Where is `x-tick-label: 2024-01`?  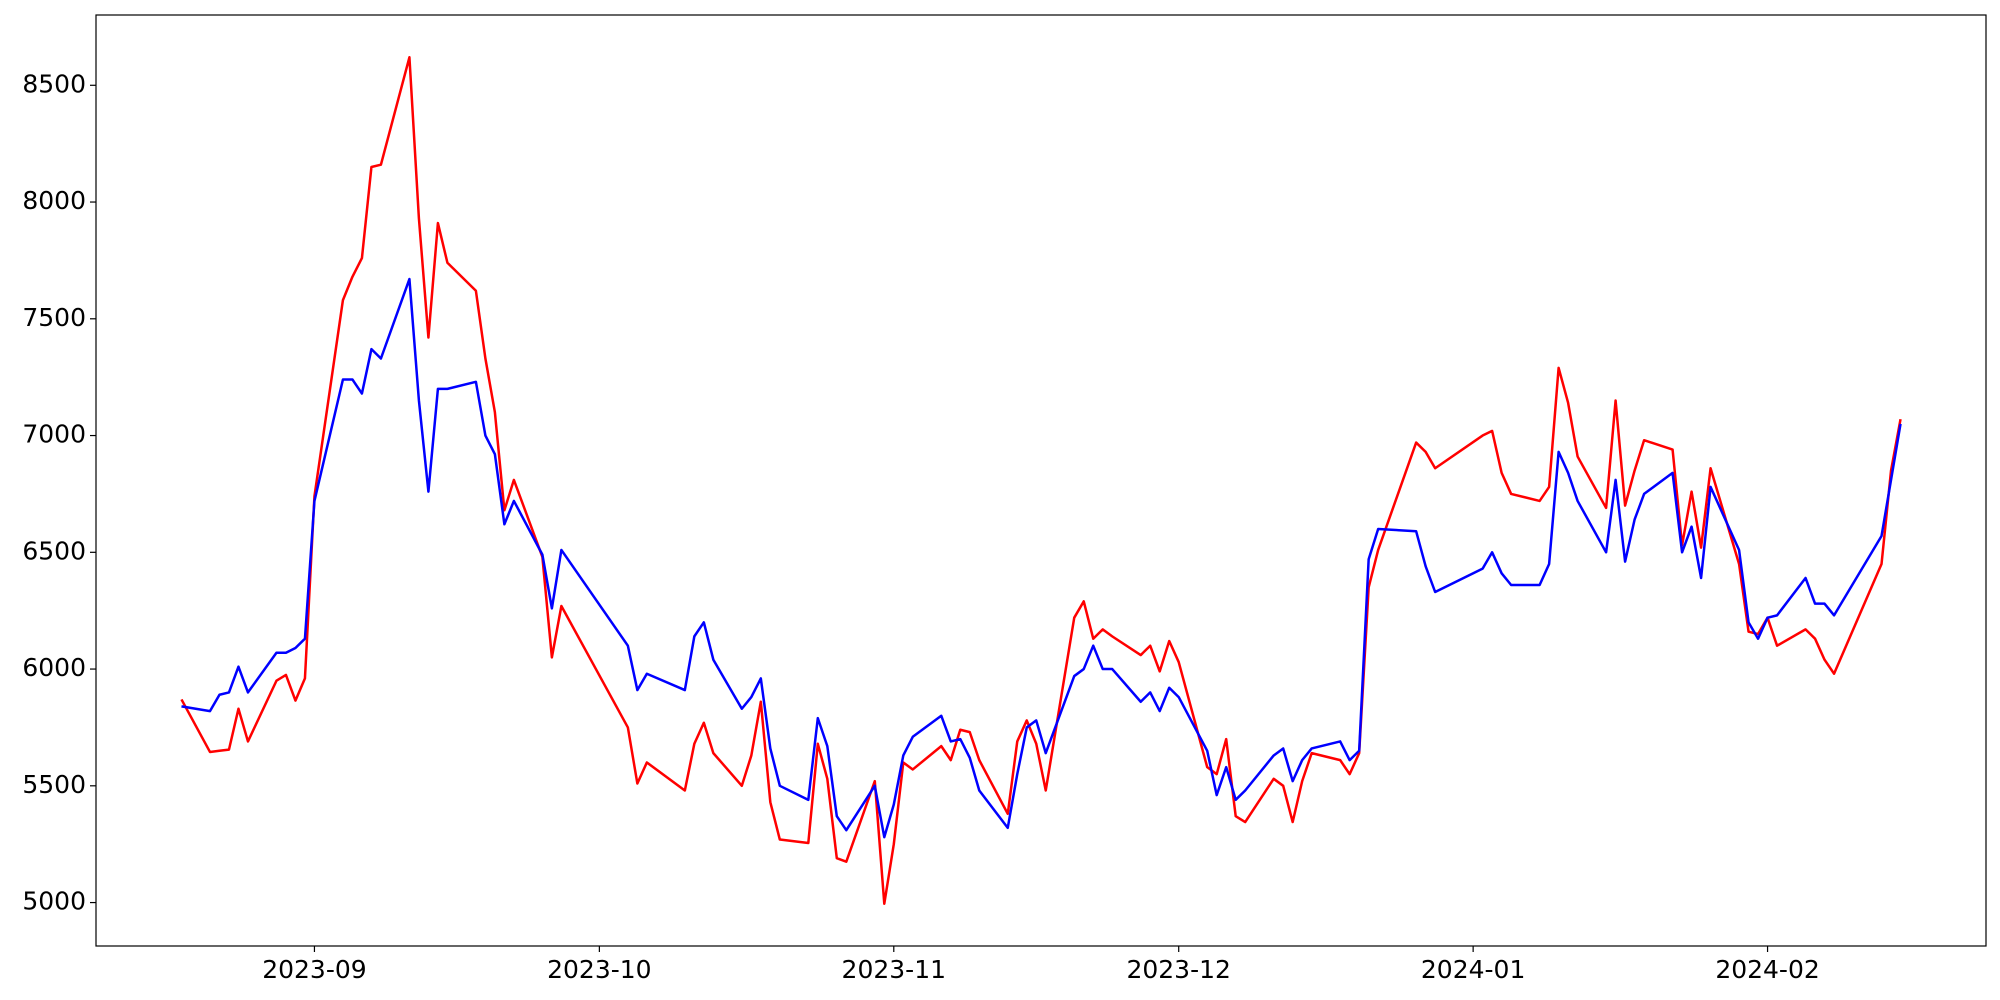
x-tick-label: 2024-01 is located at coordinates (1473, 969).